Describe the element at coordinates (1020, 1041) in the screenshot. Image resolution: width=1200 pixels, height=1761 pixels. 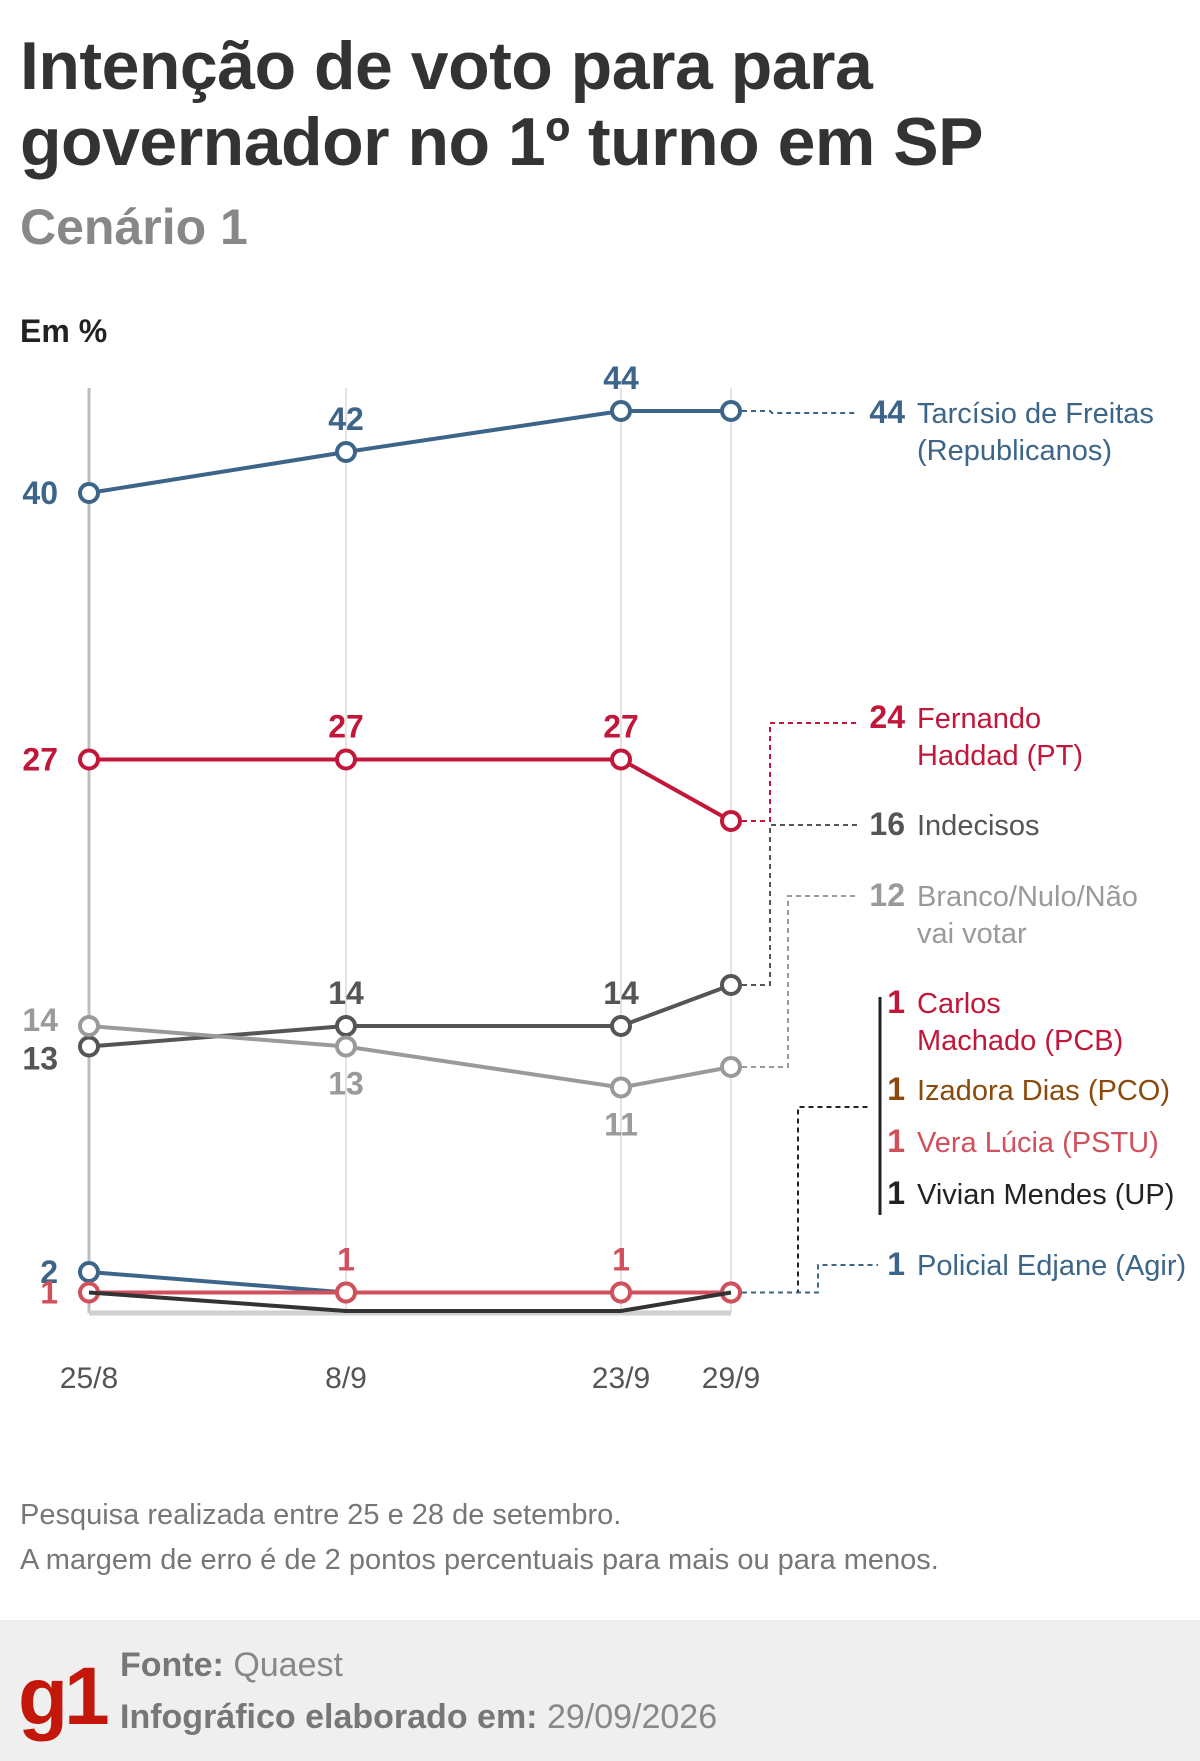
I see `legend-label: Machado (PCB)` at that location.